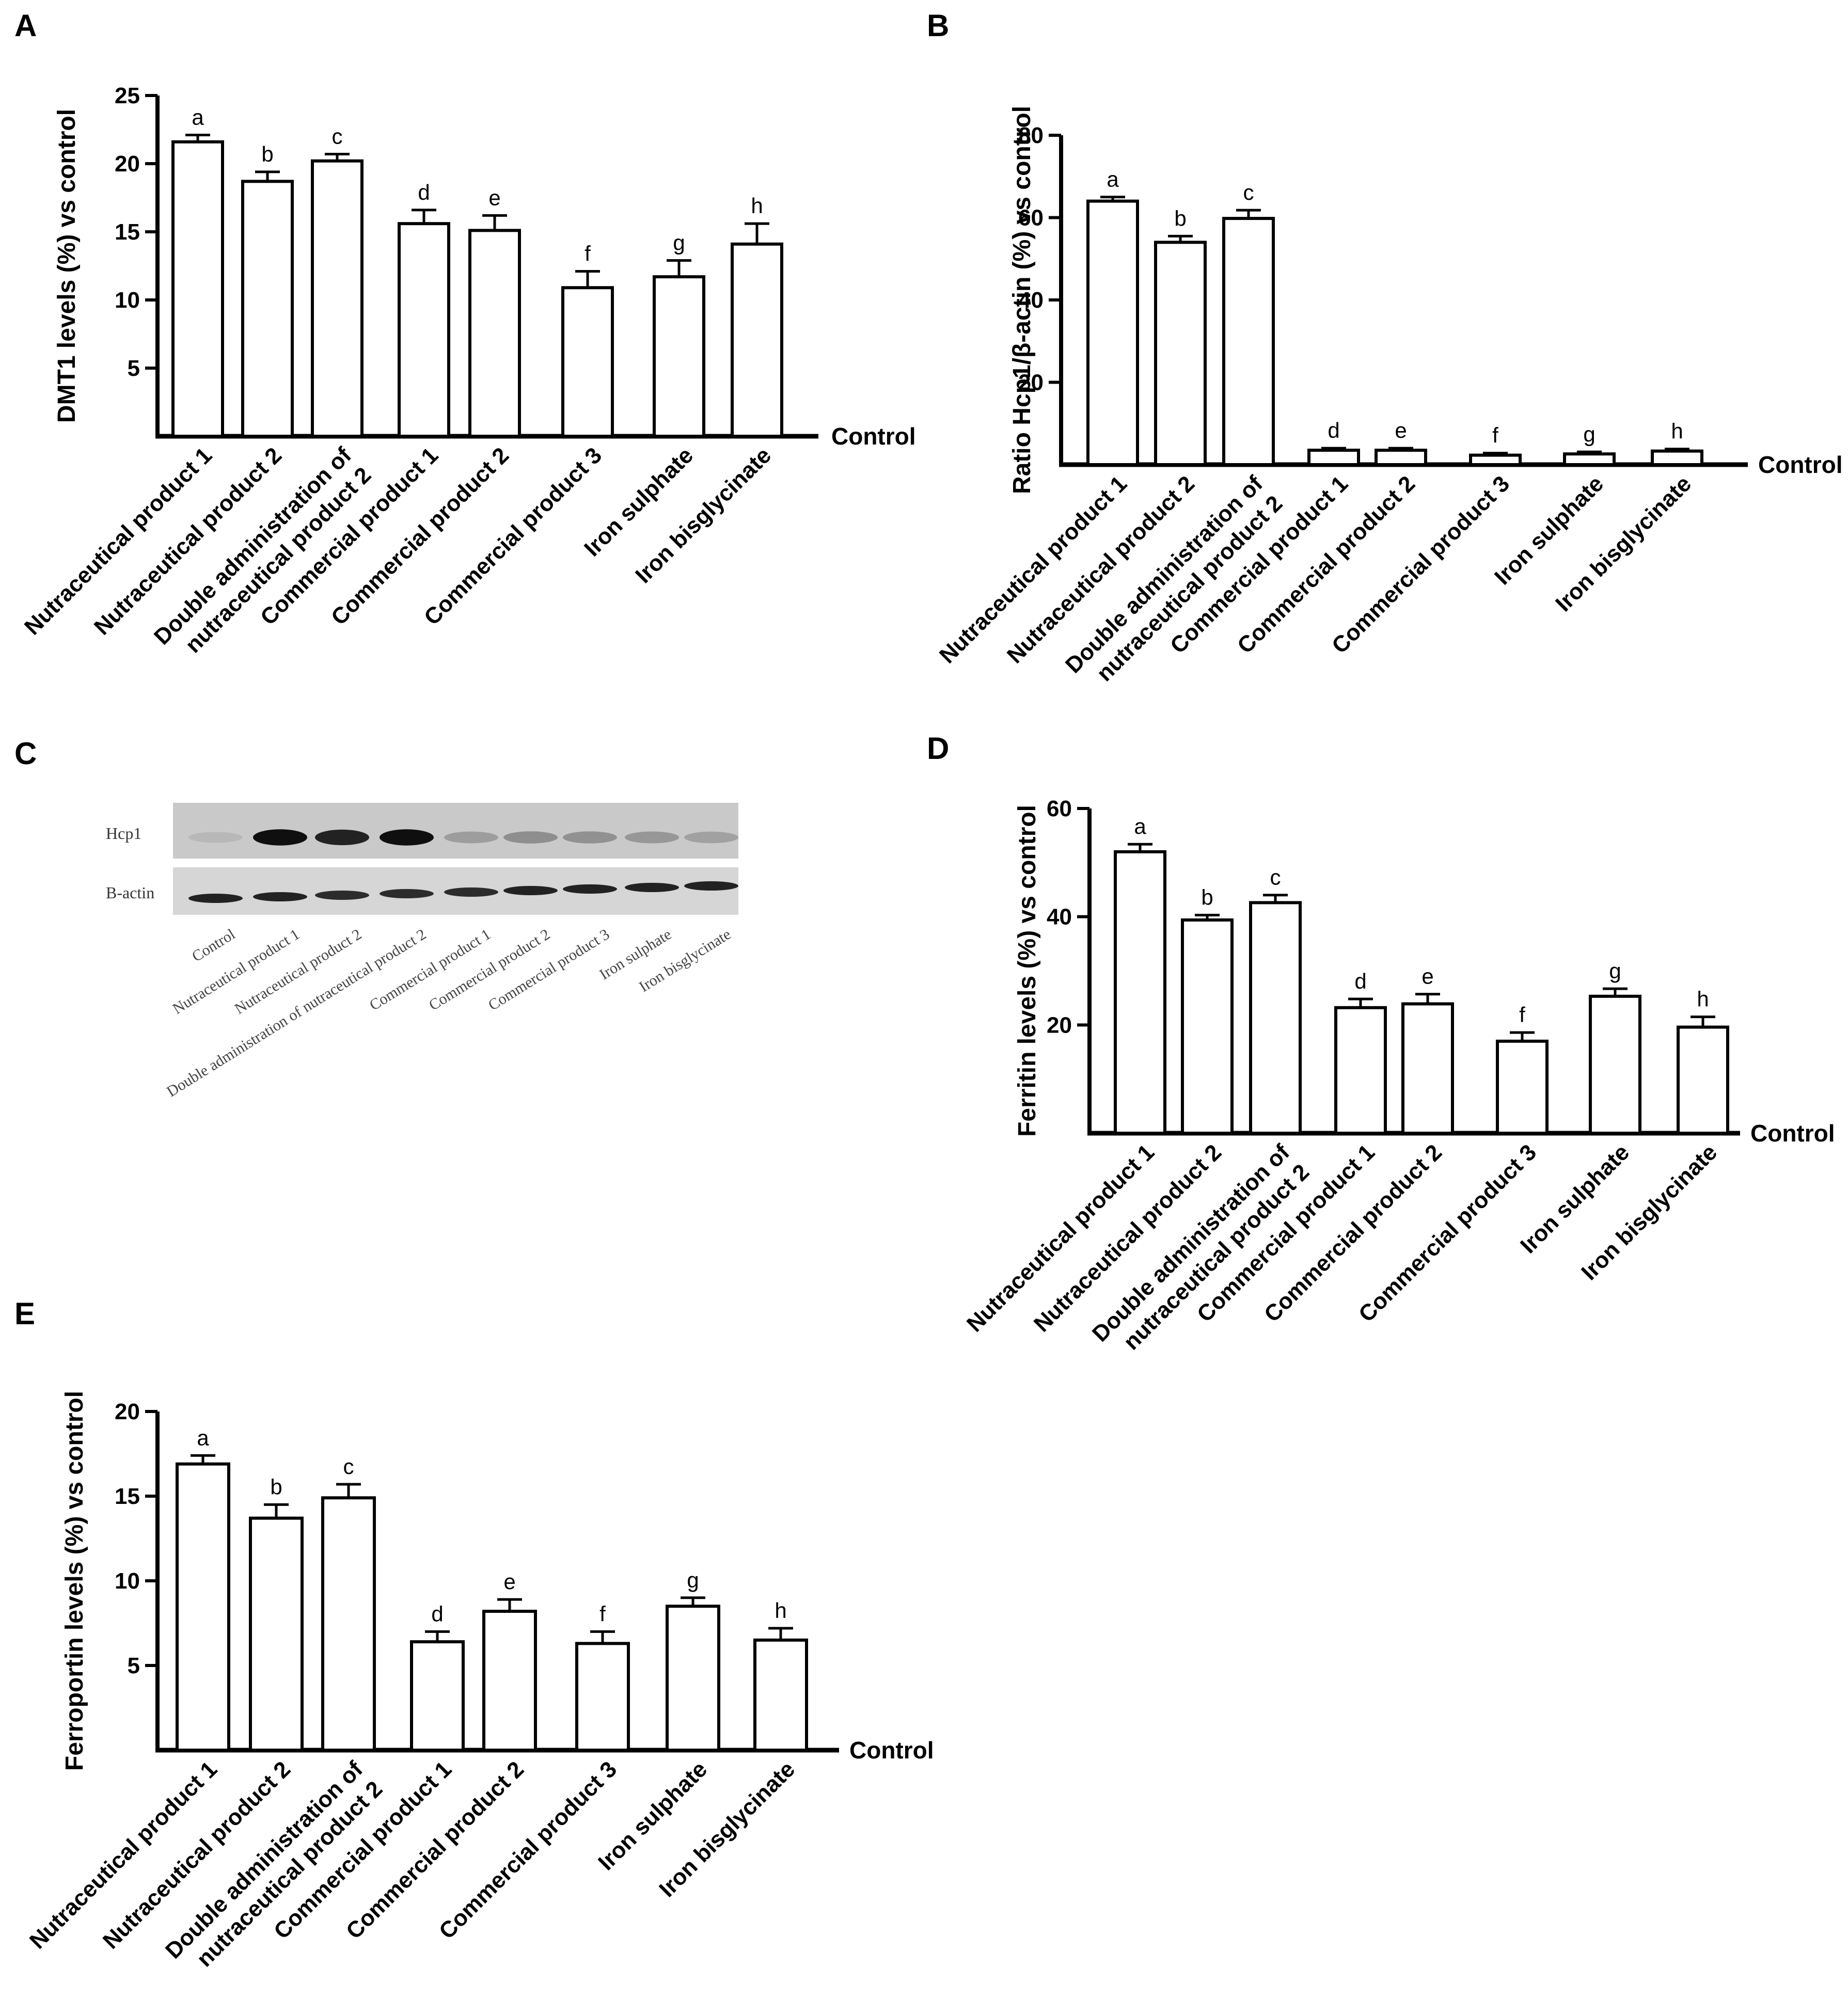 Image resolution: width=1848 pixels, height=2015 pixels. What do you see at coordinates (938, 26) in the screenshot?
I see `panel-letter: B` at bounding box center [938, 26].